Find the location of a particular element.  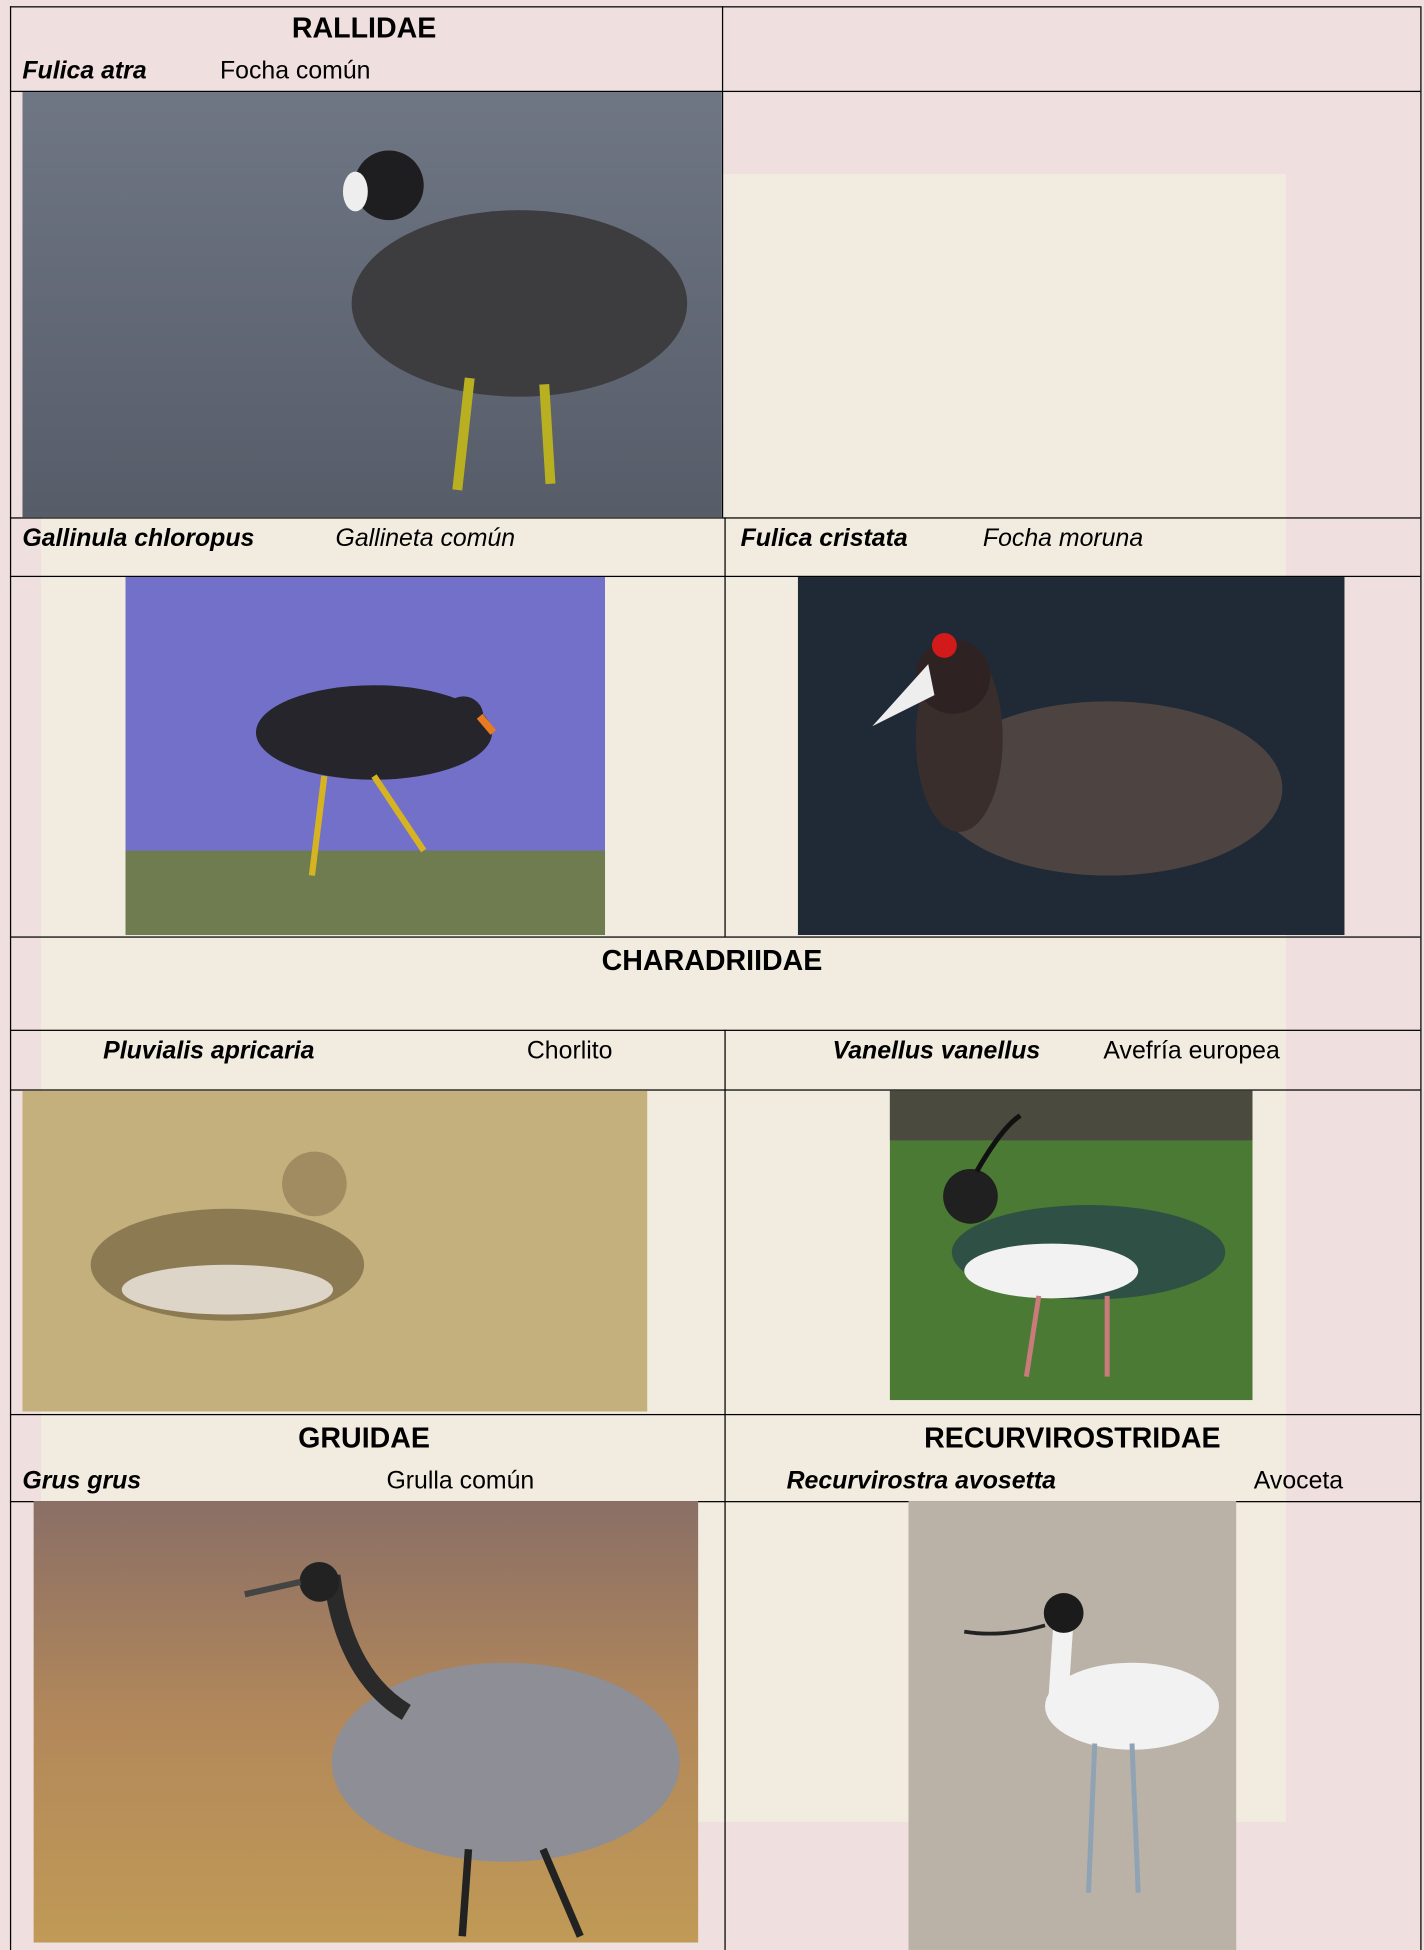

scientific-name: Pluvialis apricaria is located at coordinates (209, 1051).